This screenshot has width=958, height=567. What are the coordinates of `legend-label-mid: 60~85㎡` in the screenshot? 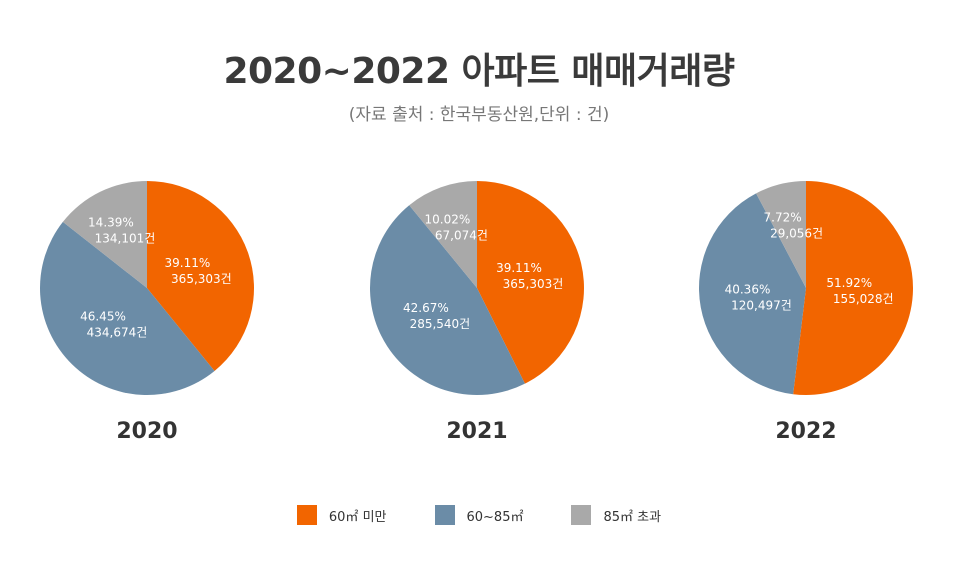 It's located at (495, 517).